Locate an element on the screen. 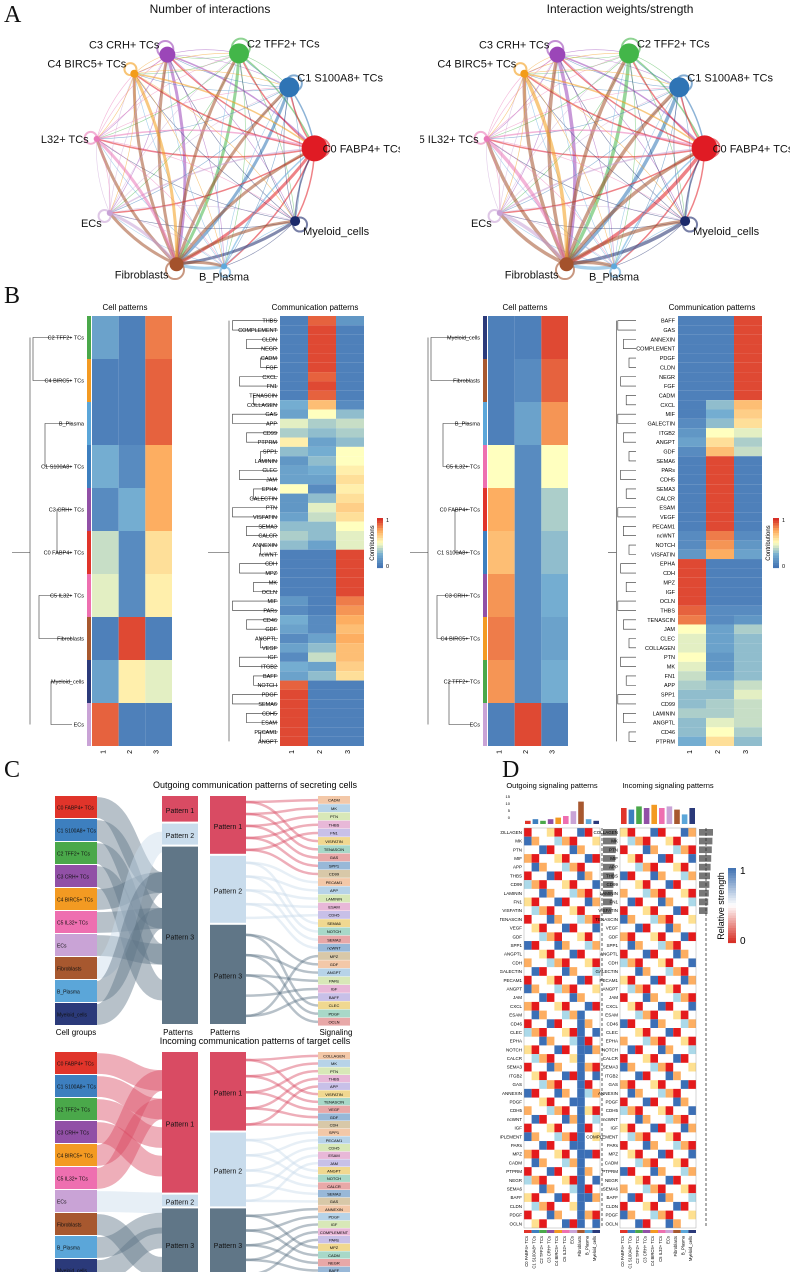 Image resolution: width=790 pixels, height=1272 pixels. in-row-label-31: PDGF is located at coordinates (611, 1102).